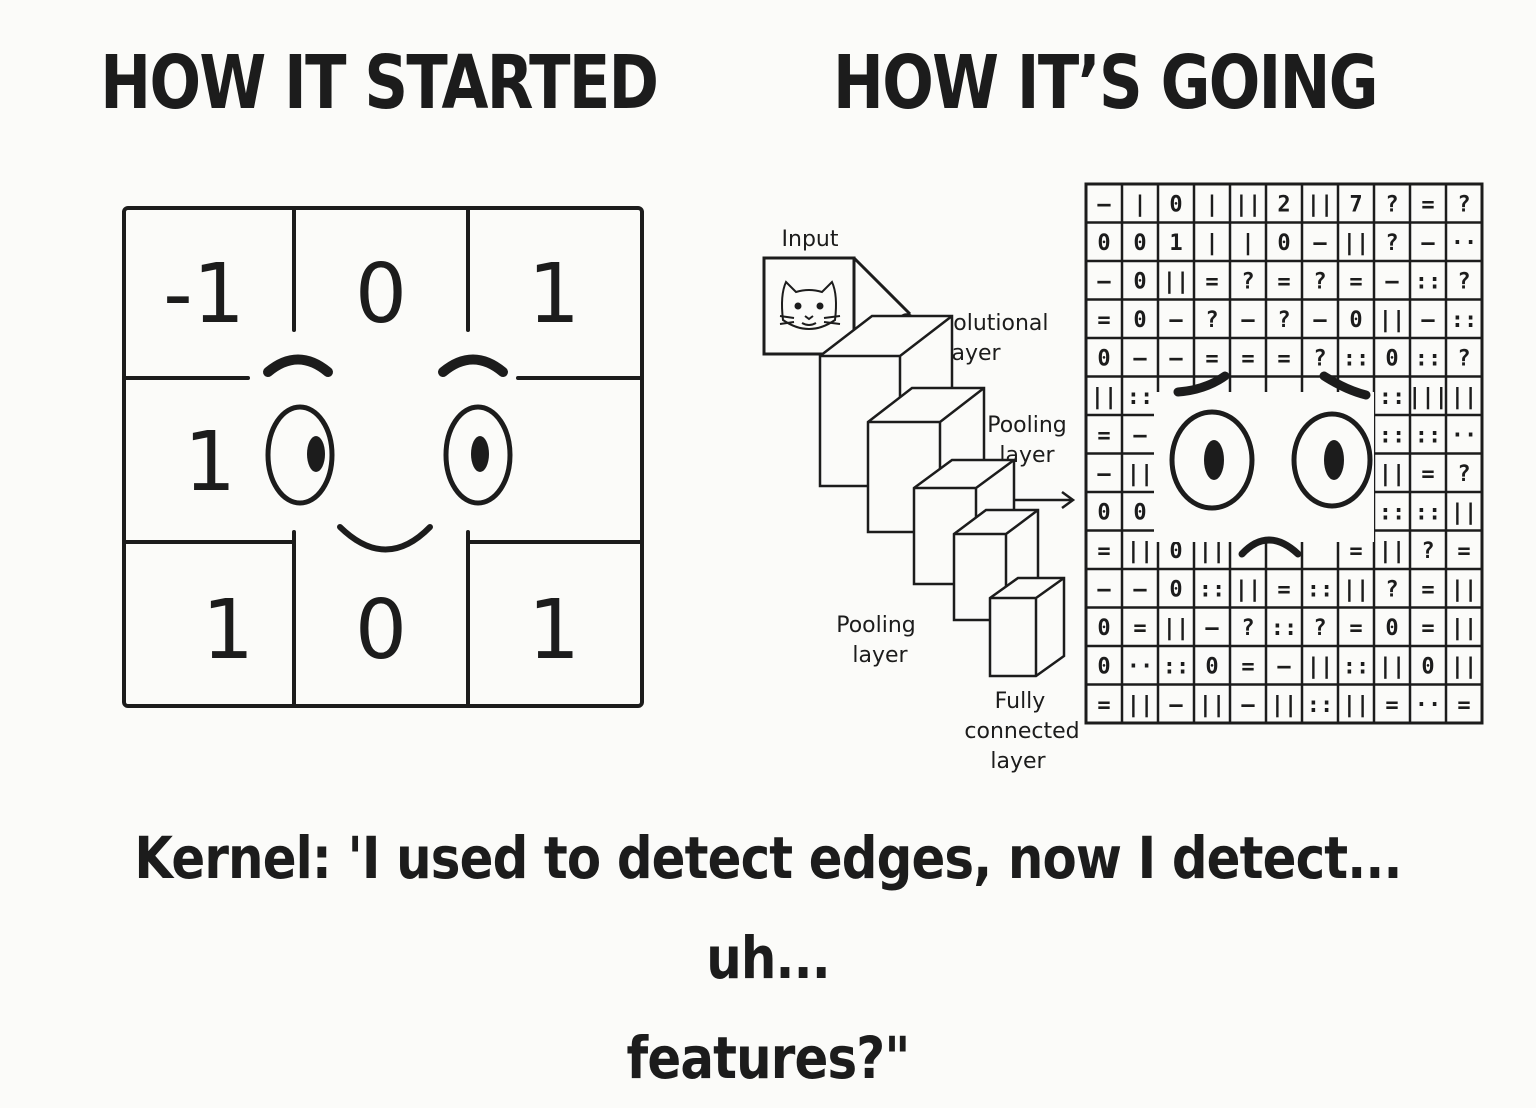 Image resolution: width=1536 pixels, height=1108 pixels. Describe the element at coordinates (810, 239) in the screenshot. I see `input-label: Input` at that location.